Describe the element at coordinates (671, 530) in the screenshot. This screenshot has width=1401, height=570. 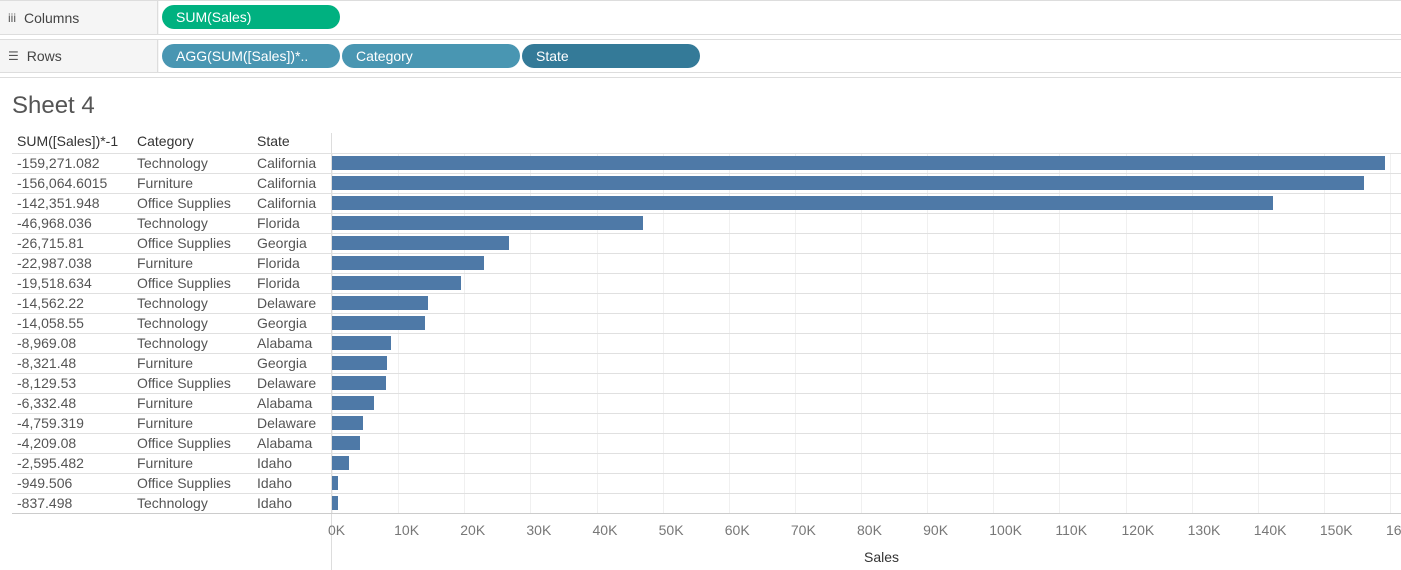
I see `x-tick-label: 50K` at that location.